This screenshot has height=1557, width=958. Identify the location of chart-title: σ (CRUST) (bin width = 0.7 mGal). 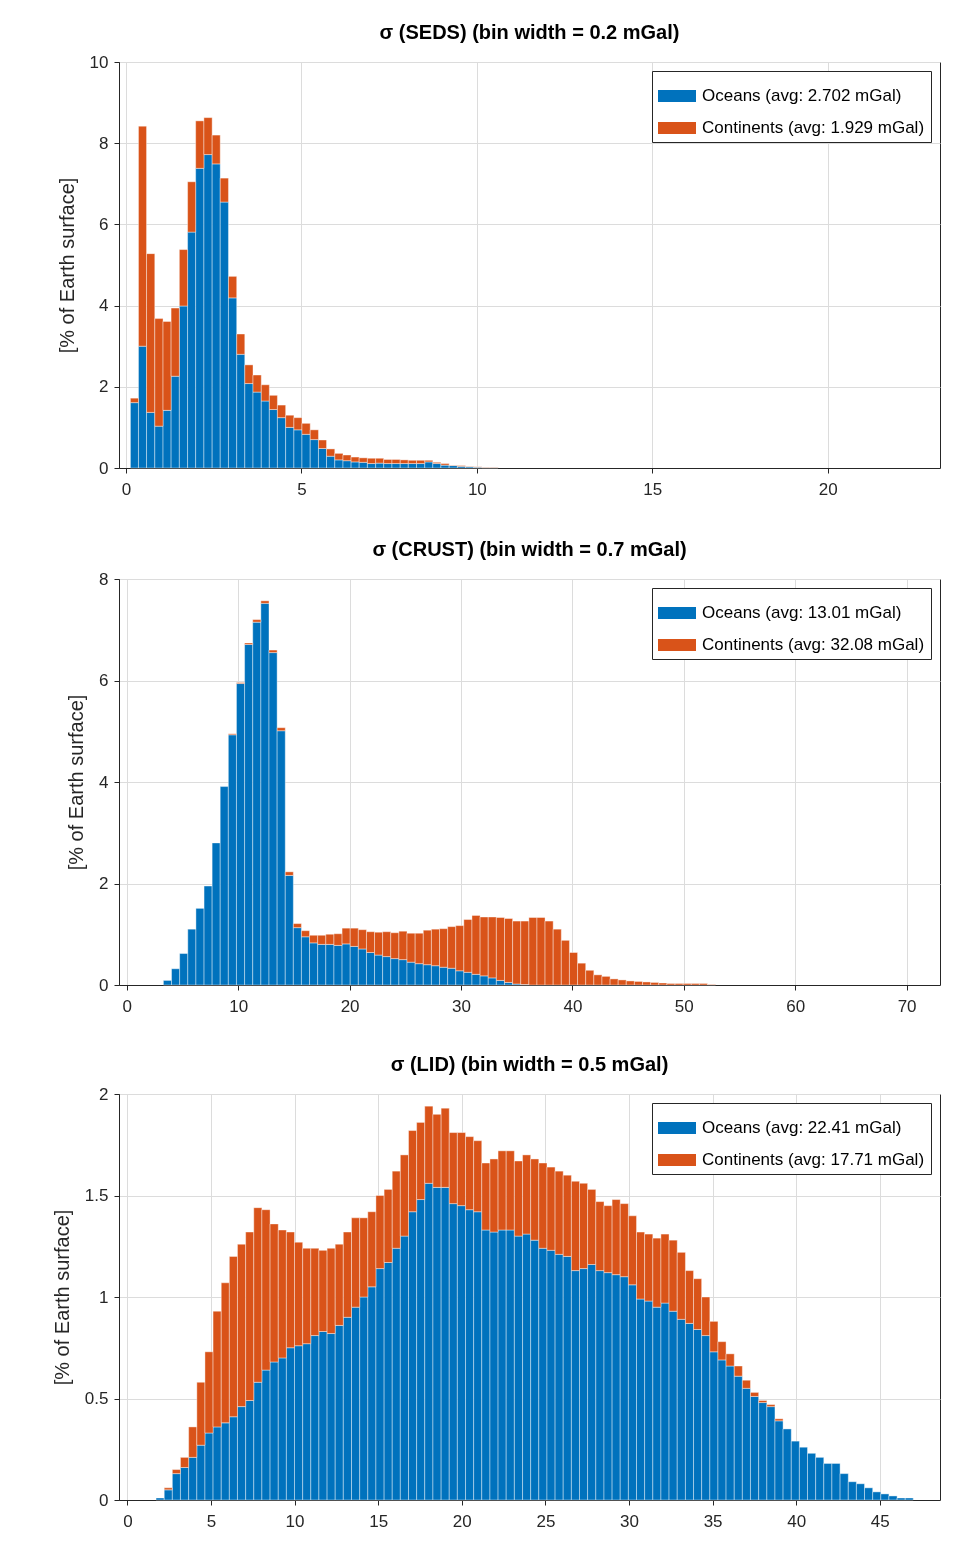
(529, 549).